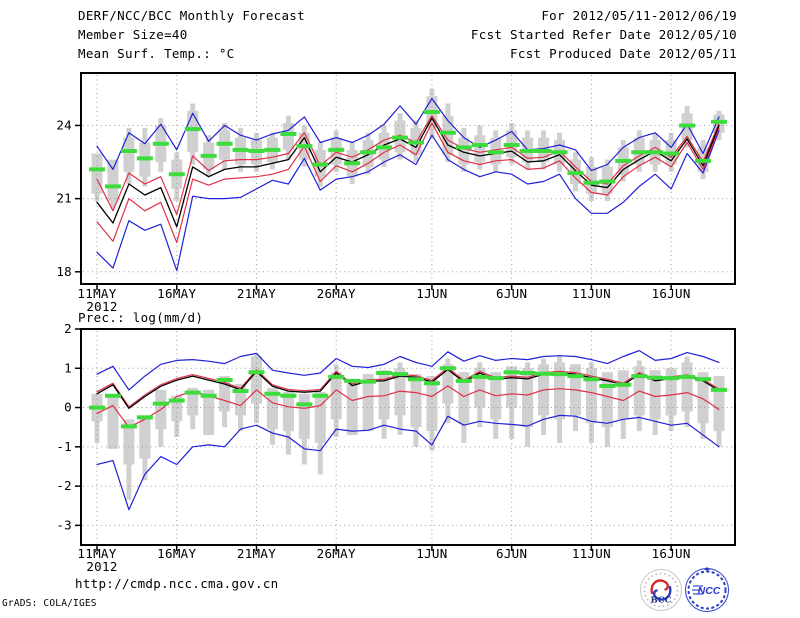  Describe the element at coordinates (133, 34) in the screenshot. I see `member-size-label: Member Size=40` at that location.